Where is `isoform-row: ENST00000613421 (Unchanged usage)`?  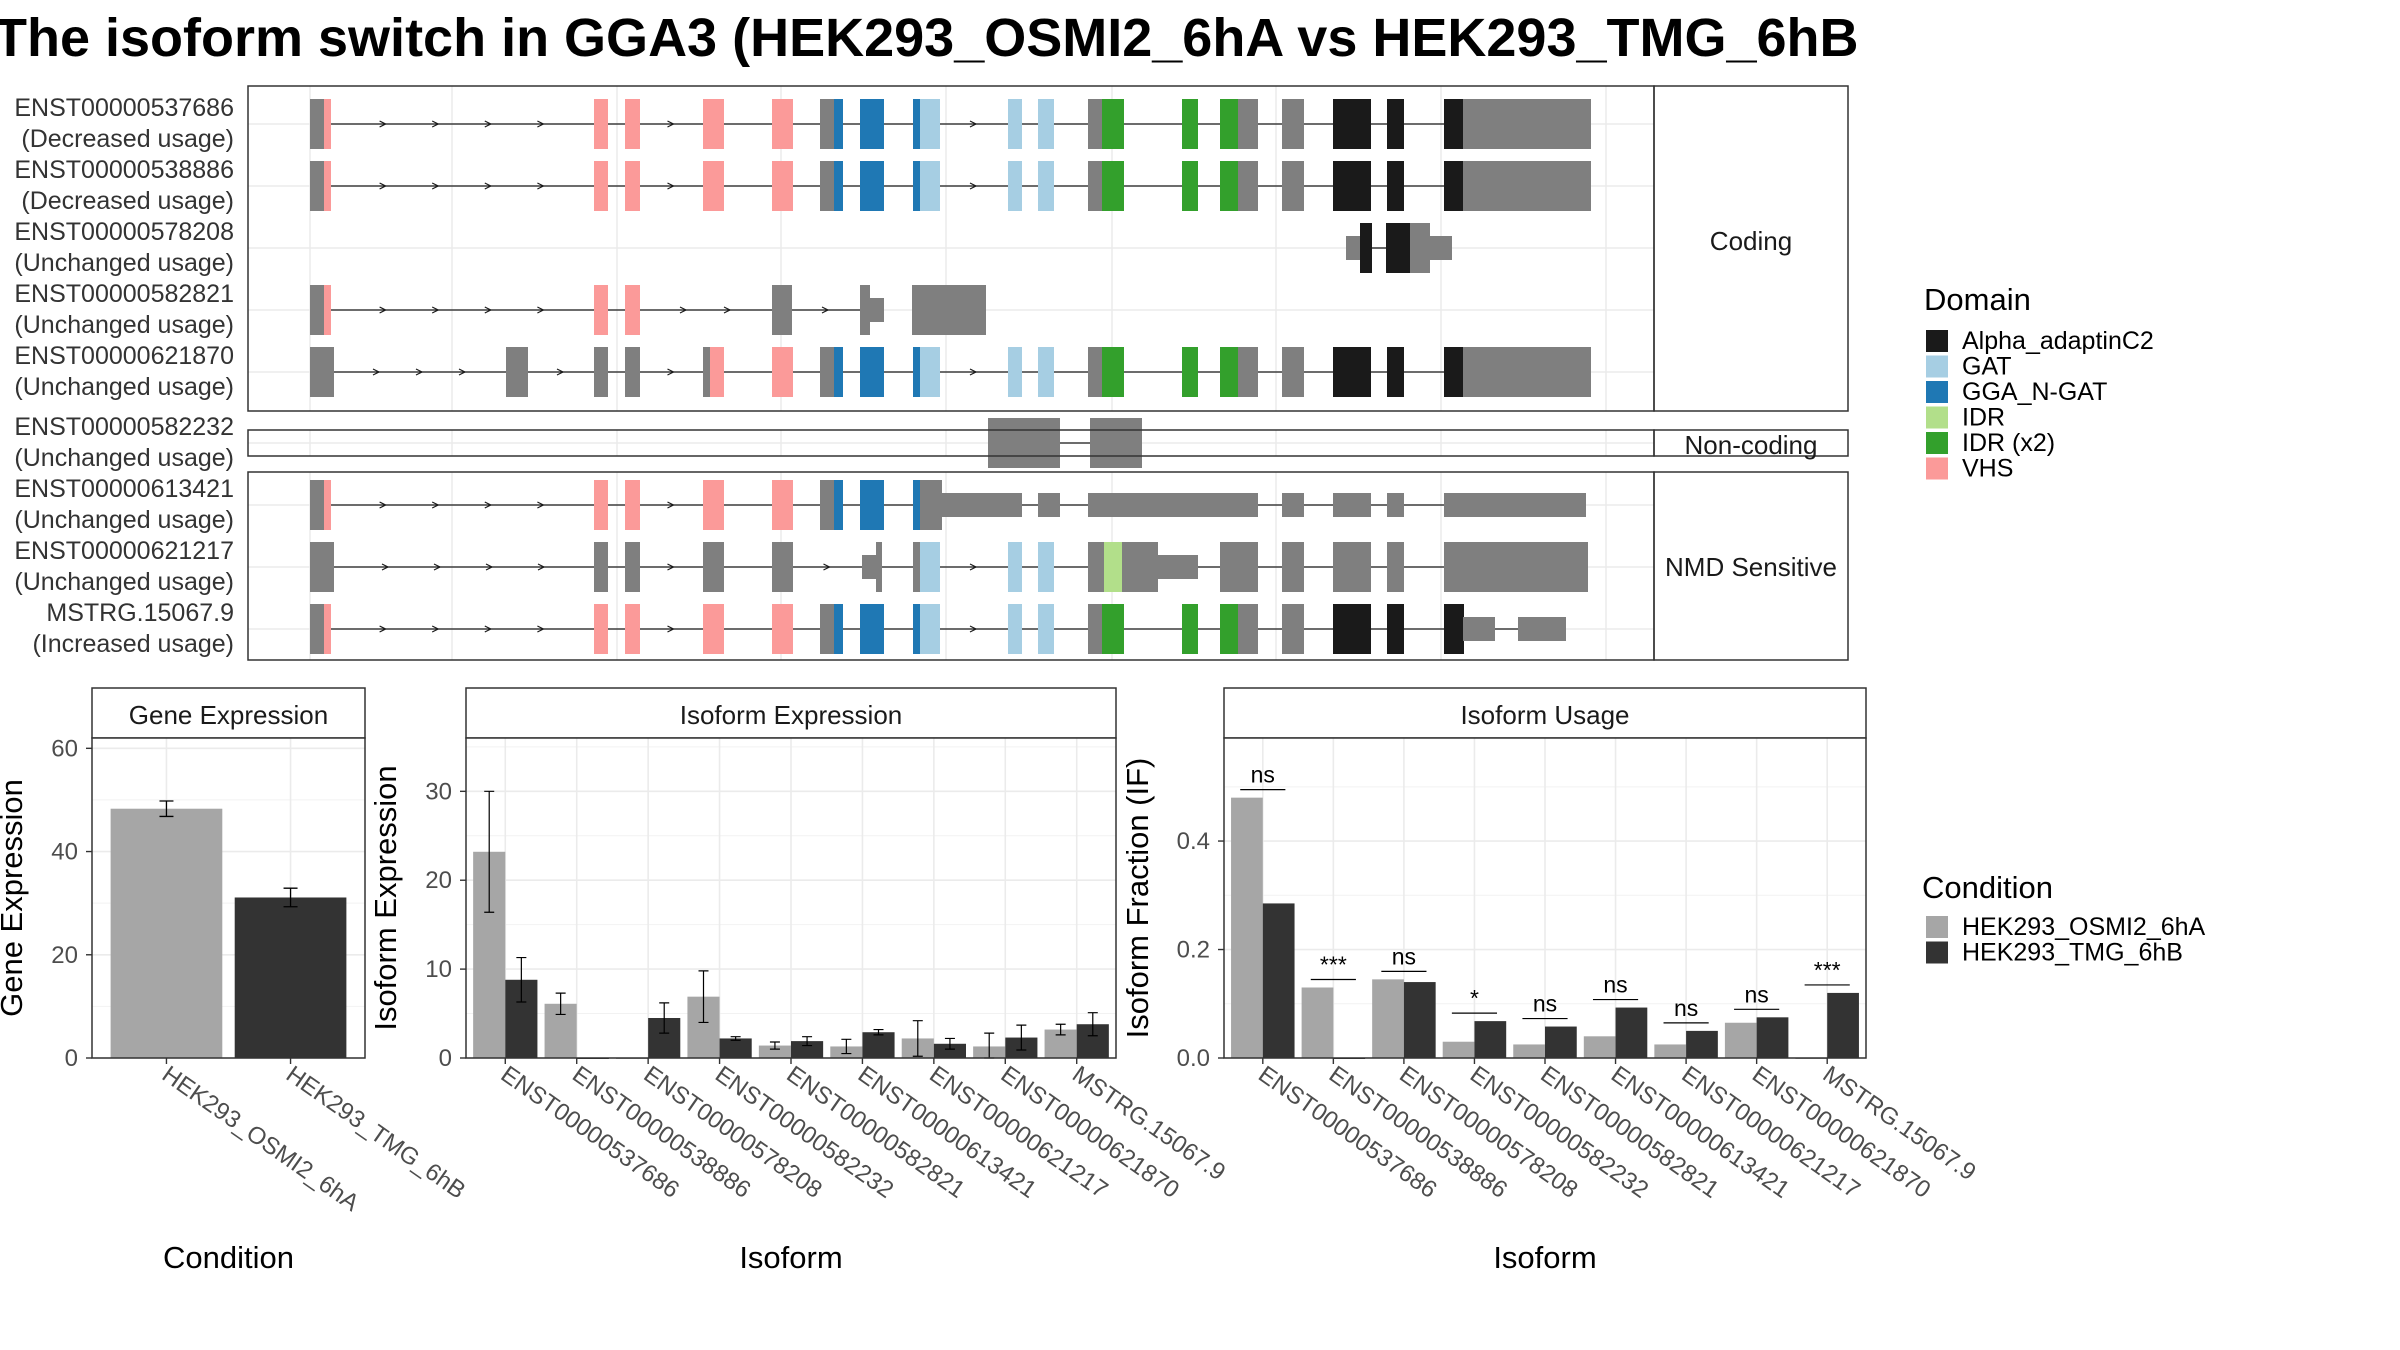 isoform-row: ENST00000613421 (Unchanged usage) is located at coordinates (800, 504).